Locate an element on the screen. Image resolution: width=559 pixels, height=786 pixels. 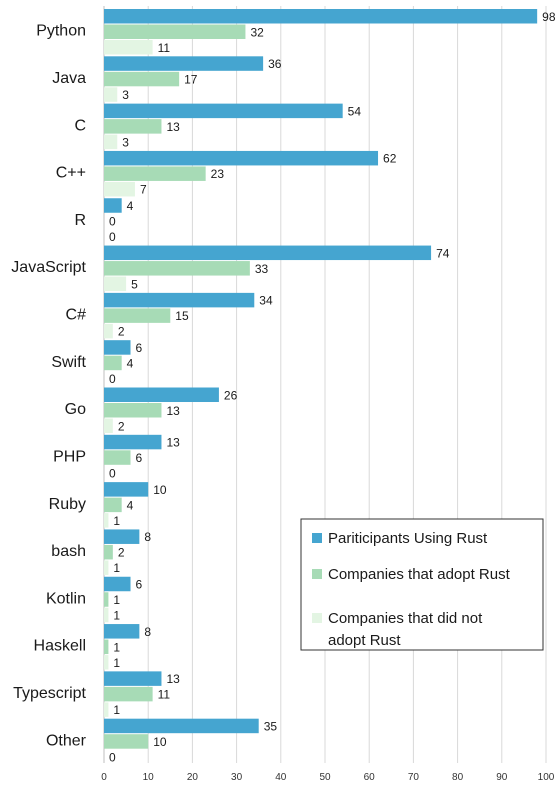
category-label: Ruby is located at coordinates (67, 504).